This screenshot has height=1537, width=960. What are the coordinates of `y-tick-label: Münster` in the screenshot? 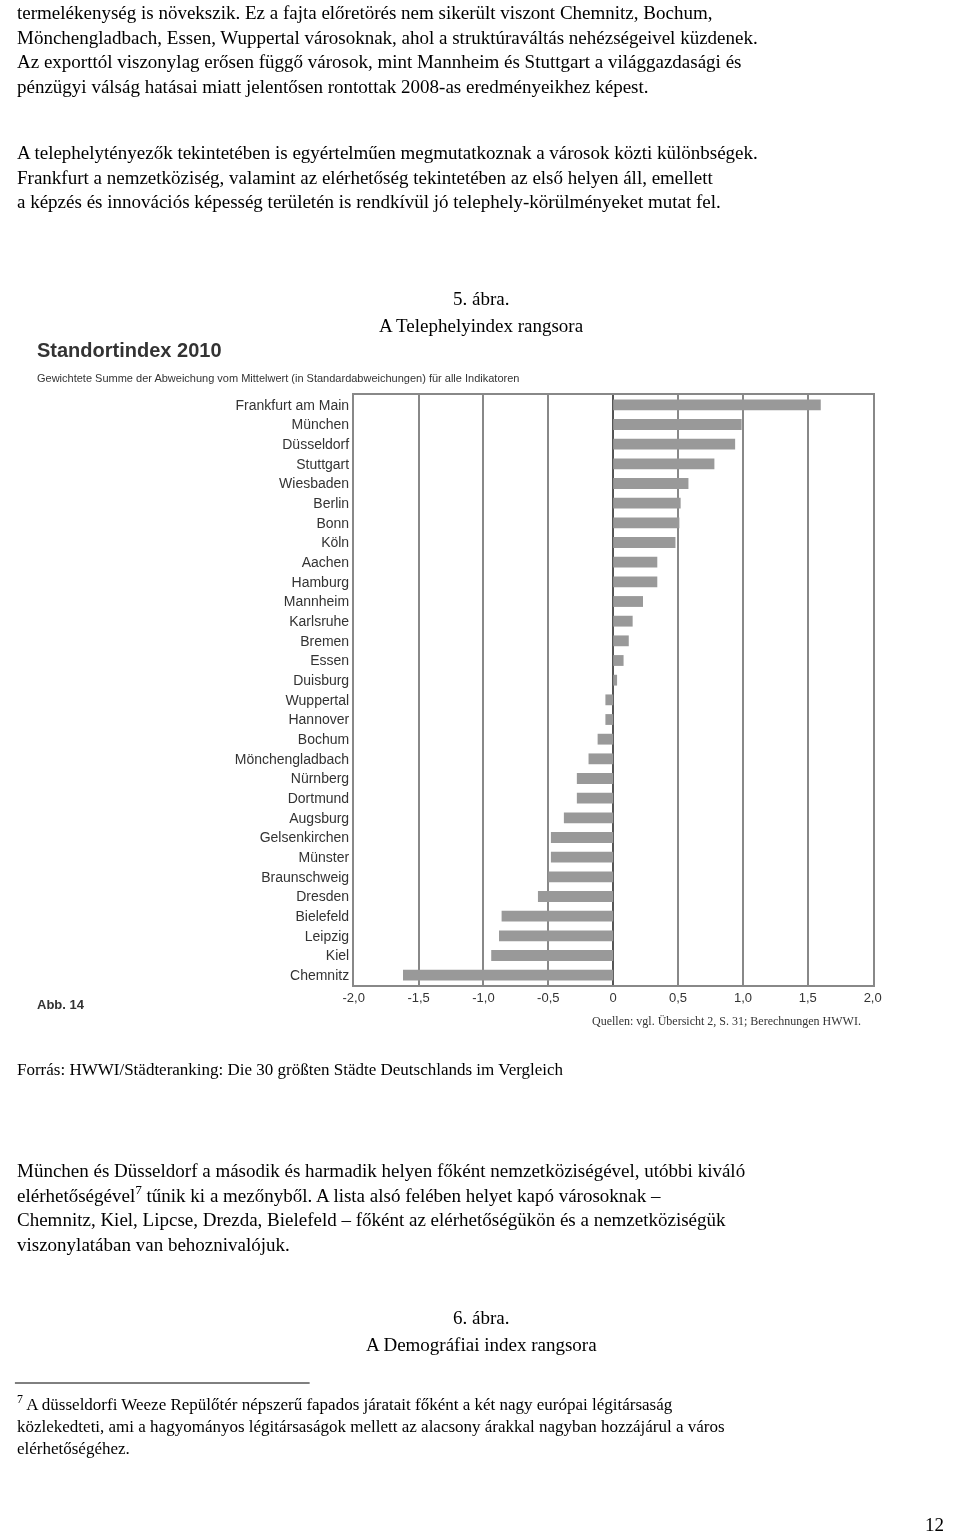 It's located at (324, 857).